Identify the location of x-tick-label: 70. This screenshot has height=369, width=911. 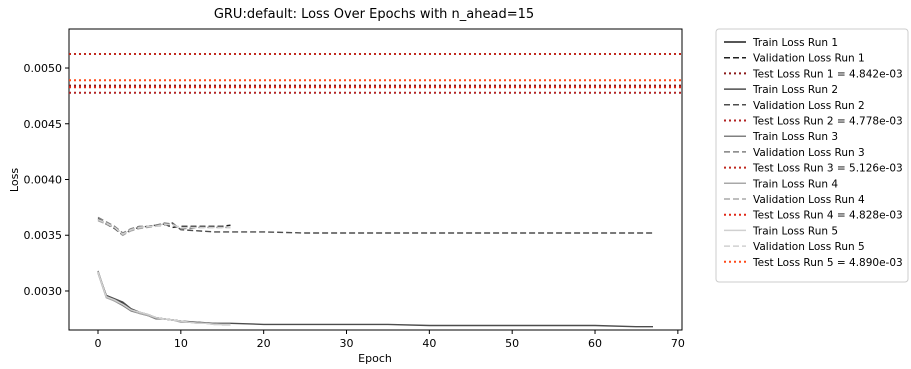
(678, 343).